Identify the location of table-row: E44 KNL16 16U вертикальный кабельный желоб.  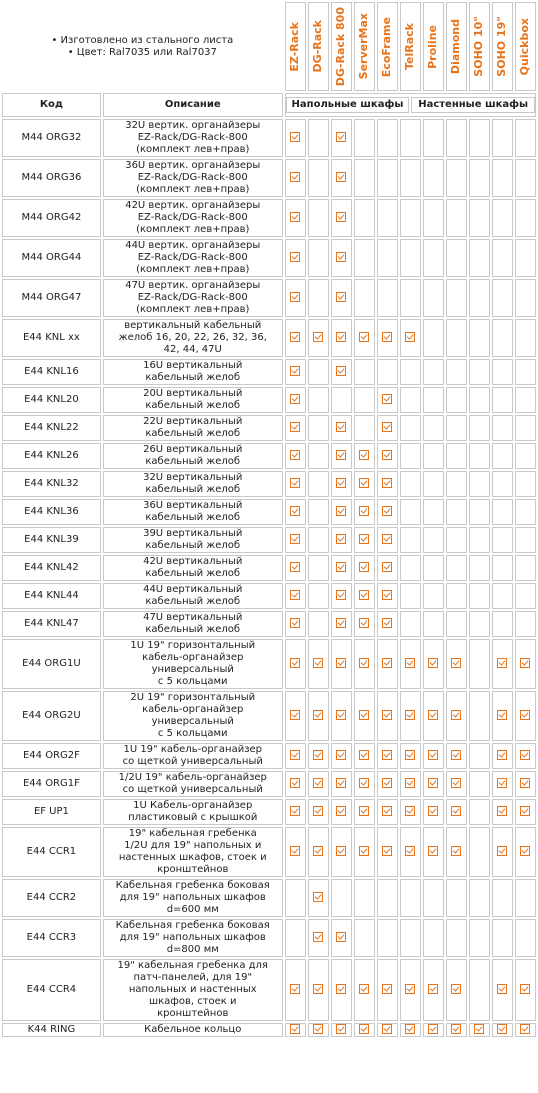
(269, 372).